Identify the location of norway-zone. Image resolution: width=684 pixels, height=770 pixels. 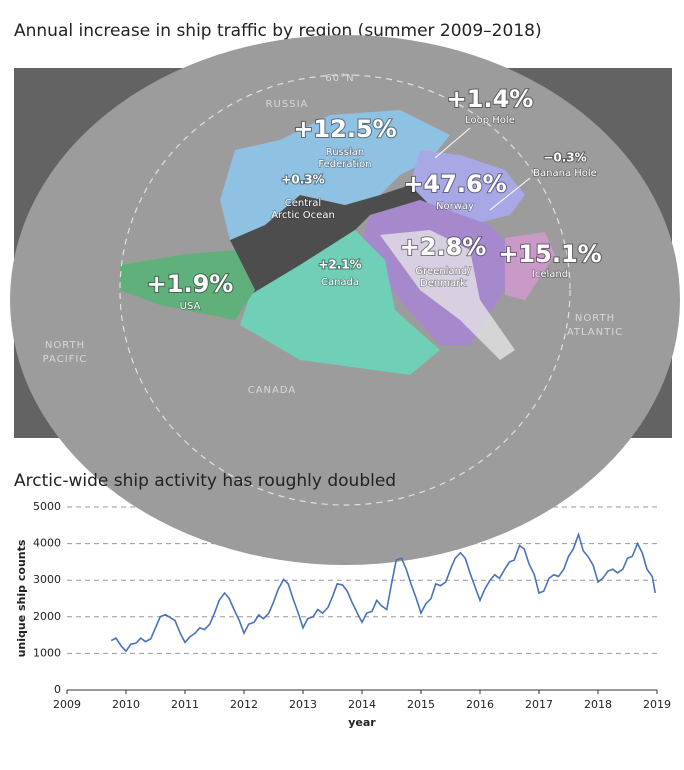
(467, 187).